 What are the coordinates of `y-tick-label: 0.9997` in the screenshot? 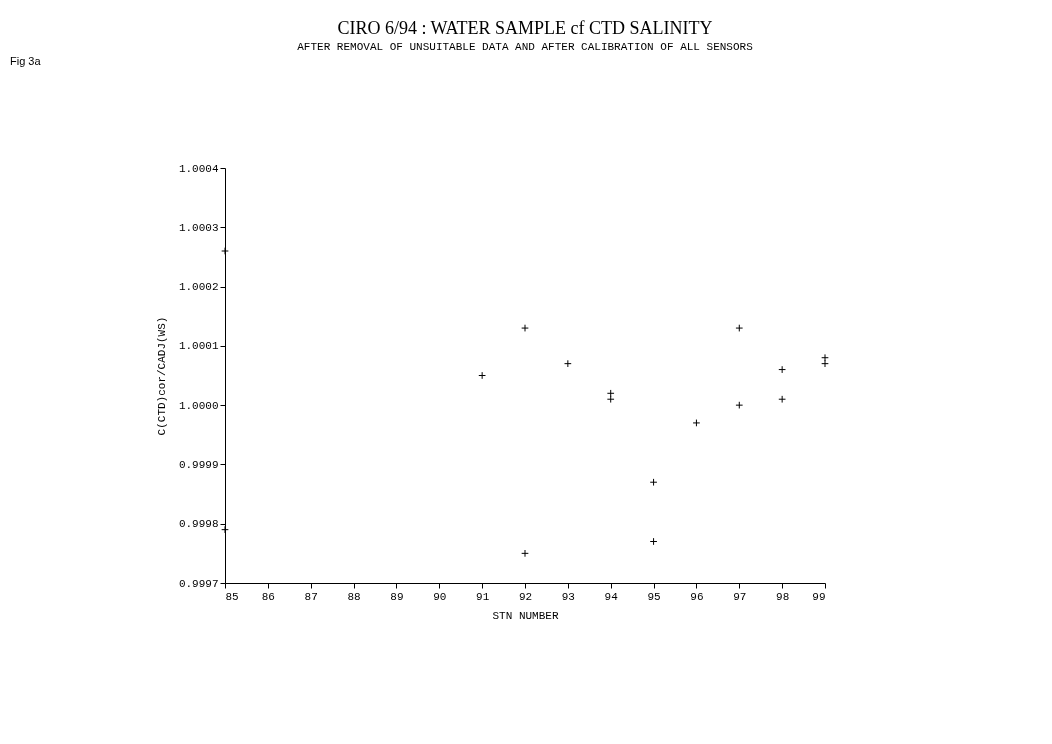 It's located at (198, 583).